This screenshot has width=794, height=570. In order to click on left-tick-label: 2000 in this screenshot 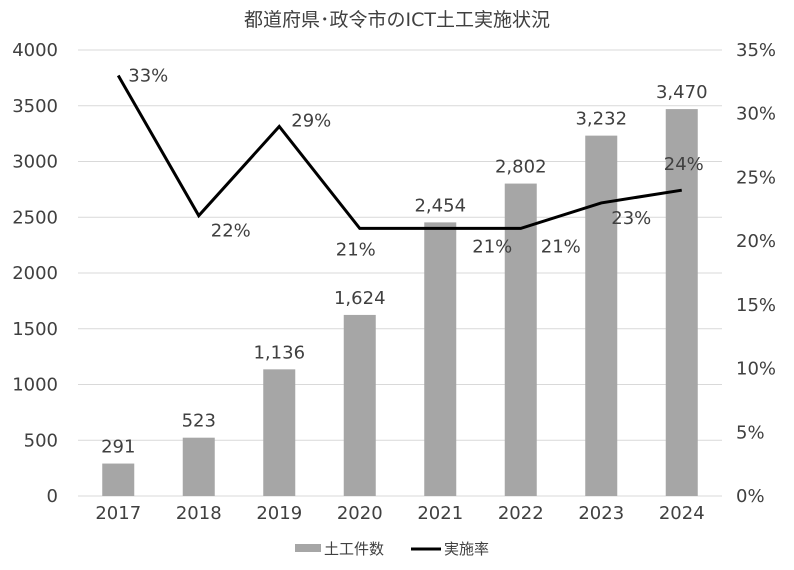, I will do `click(35, 273)`.